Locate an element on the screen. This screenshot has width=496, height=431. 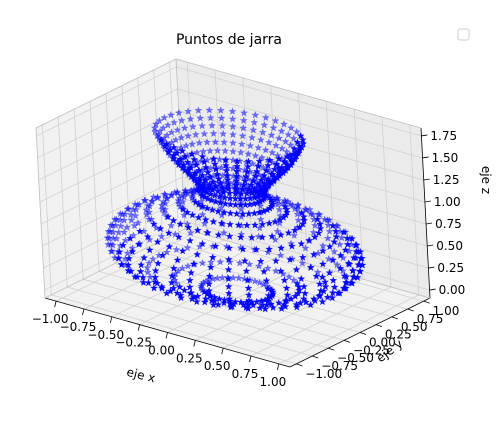
data-point-r20-p34 is located at coordinates (236, 180).